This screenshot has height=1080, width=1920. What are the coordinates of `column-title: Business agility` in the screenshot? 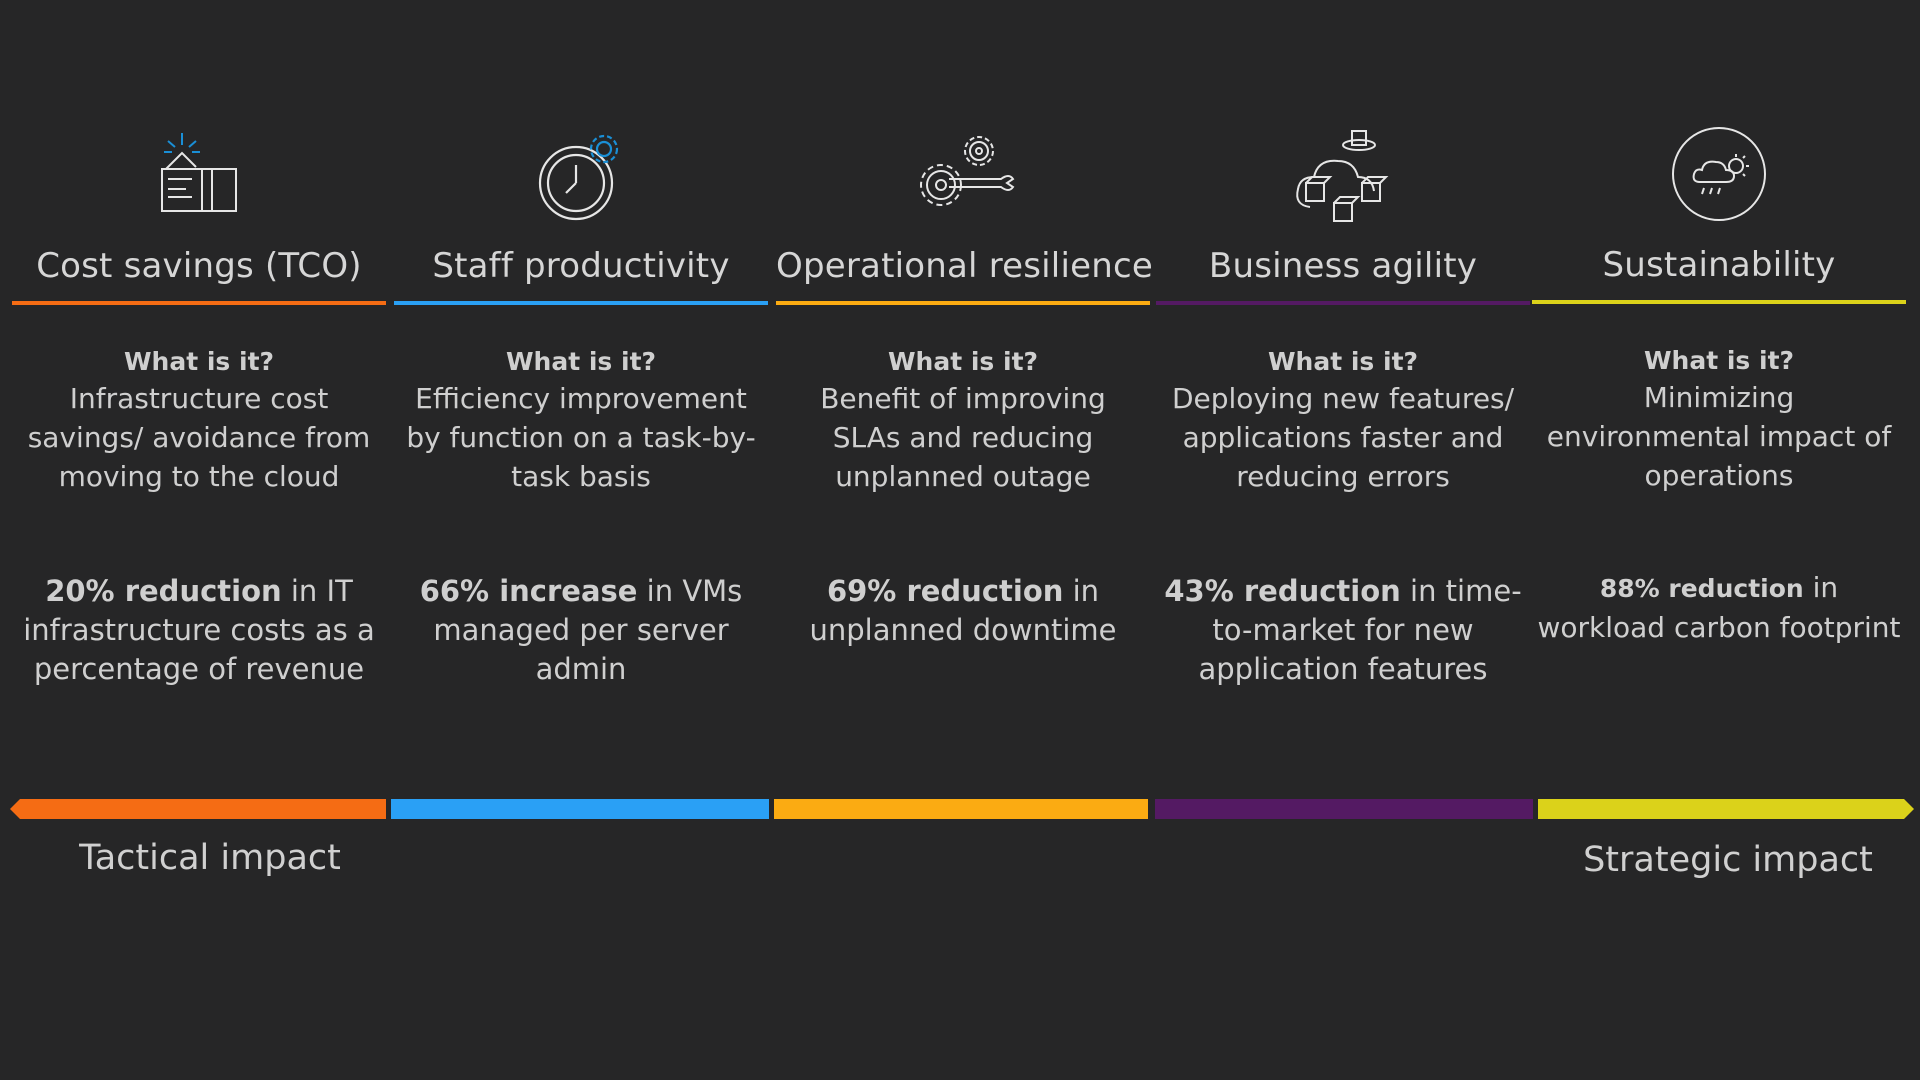 It's located at (1343, 266).